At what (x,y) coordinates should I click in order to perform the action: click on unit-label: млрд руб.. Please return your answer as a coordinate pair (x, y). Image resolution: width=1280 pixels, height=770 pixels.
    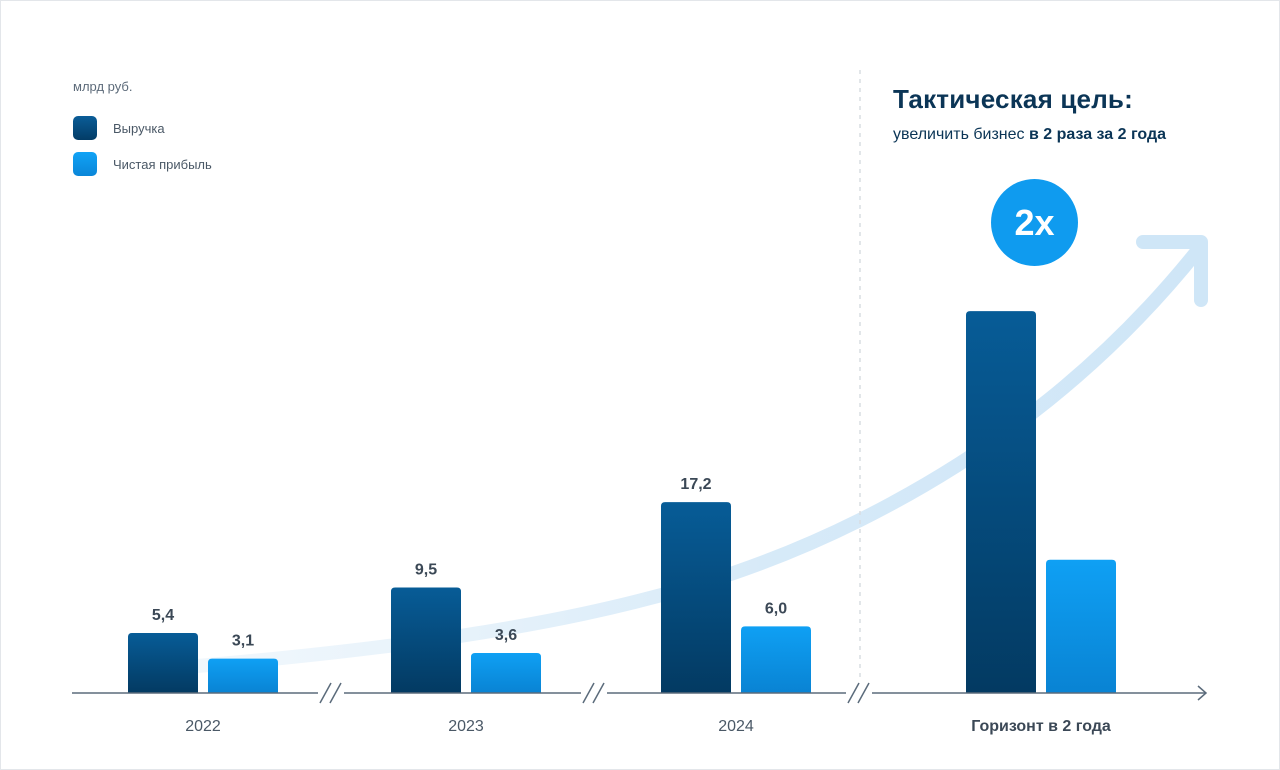
    Looking at the image, I should click on (103, 86).